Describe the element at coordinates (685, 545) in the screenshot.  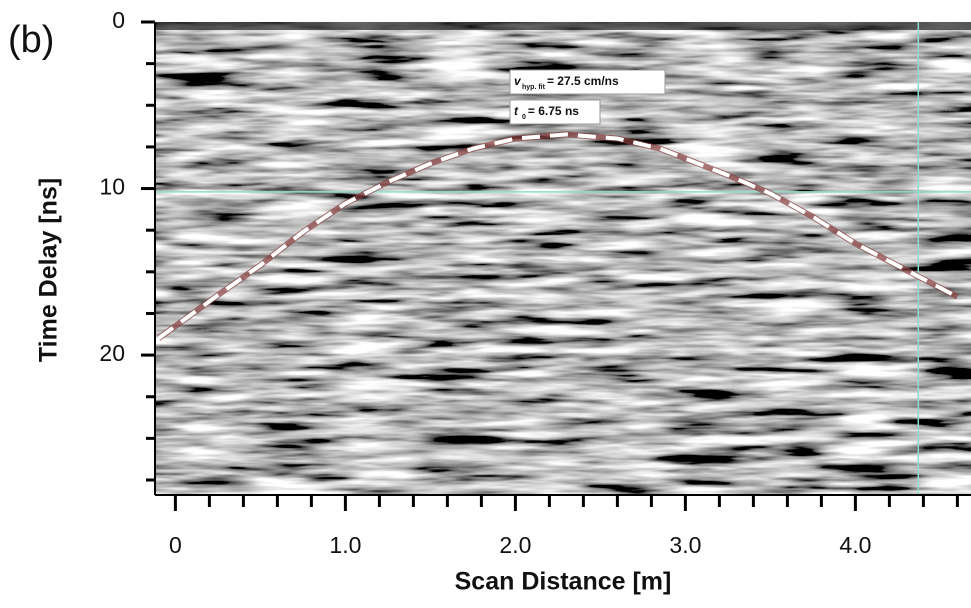
I see `x-tick-label: 3.0` at that location.